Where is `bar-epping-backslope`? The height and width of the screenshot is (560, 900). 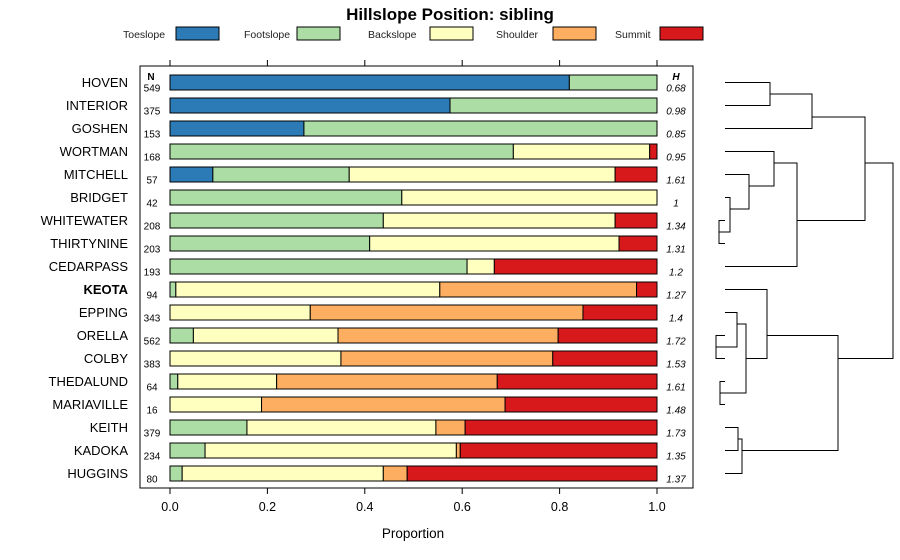 bar-epping-backslope is located at coordinates (240, 312).